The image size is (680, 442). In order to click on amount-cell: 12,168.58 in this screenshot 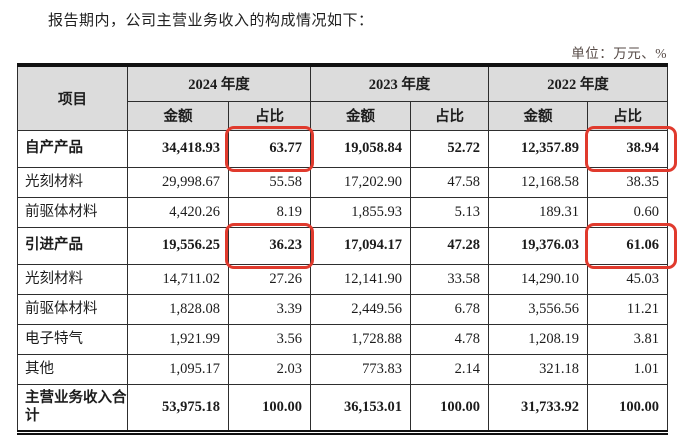, I will do `click(538, 182)`.